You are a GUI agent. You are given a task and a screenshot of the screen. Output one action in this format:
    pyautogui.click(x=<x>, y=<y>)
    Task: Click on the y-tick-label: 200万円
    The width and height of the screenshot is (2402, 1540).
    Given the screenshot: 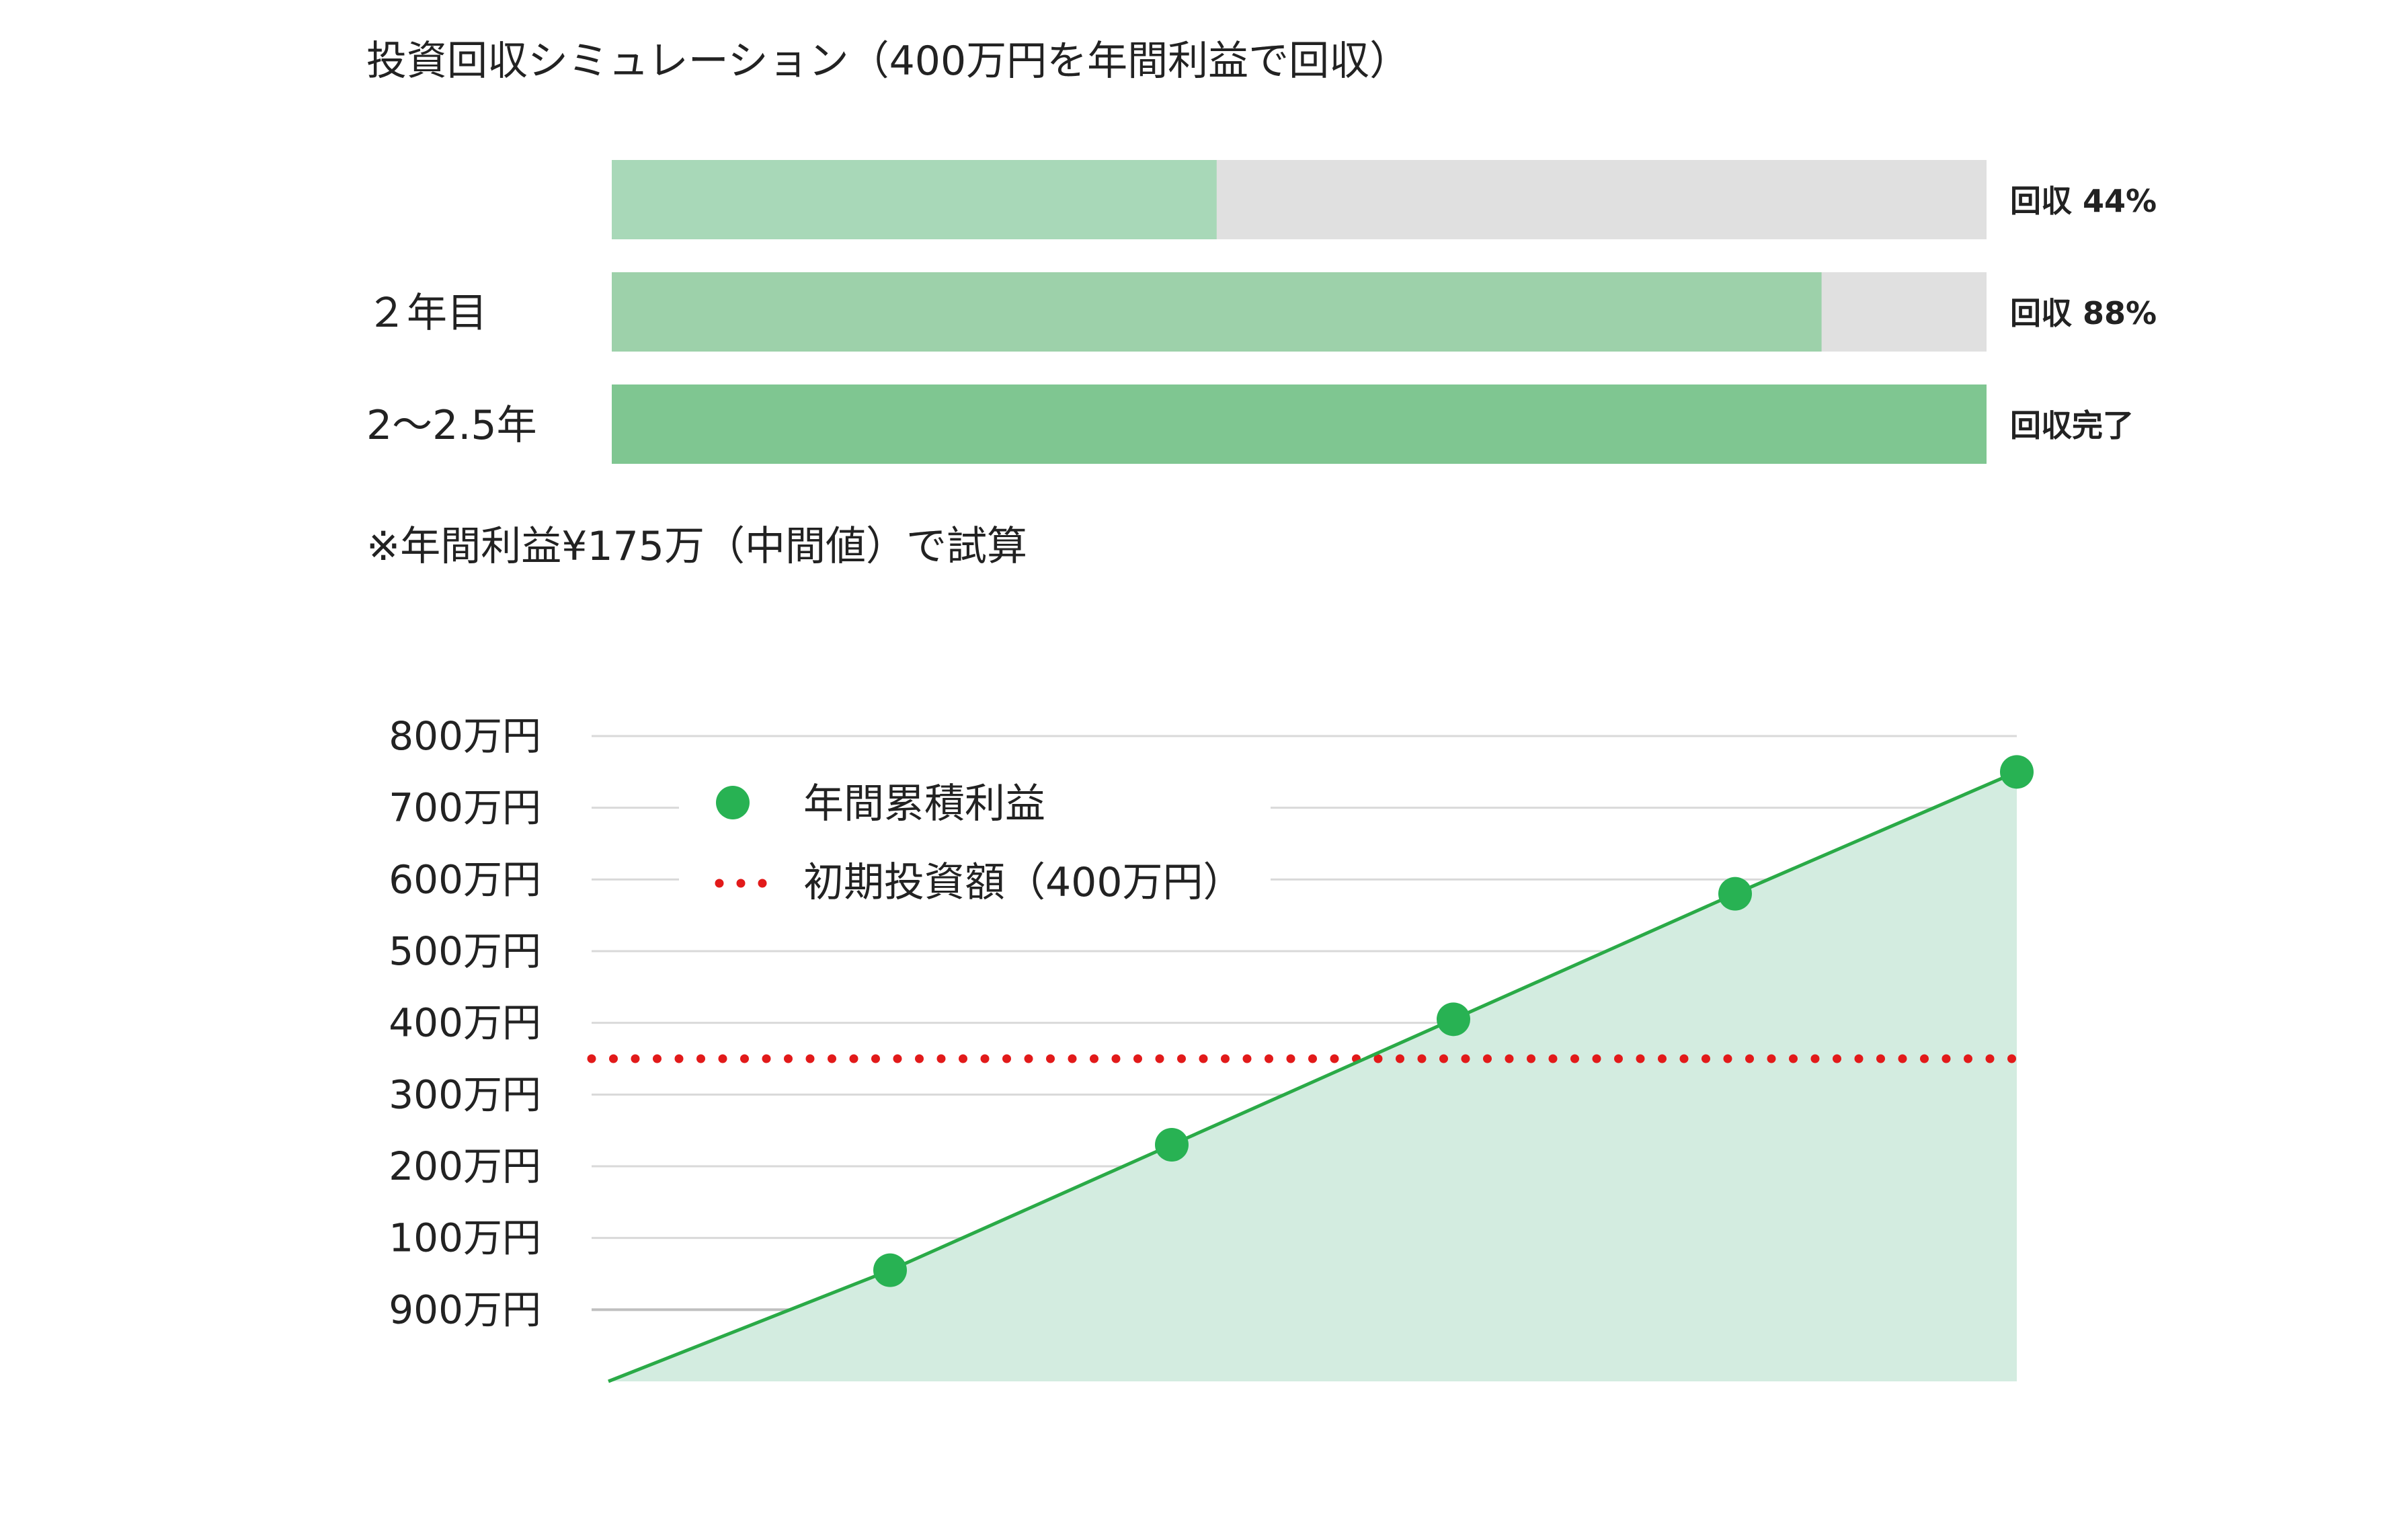 What is the action you would take?
    pyautogui.click(x=465, y=1166)
    